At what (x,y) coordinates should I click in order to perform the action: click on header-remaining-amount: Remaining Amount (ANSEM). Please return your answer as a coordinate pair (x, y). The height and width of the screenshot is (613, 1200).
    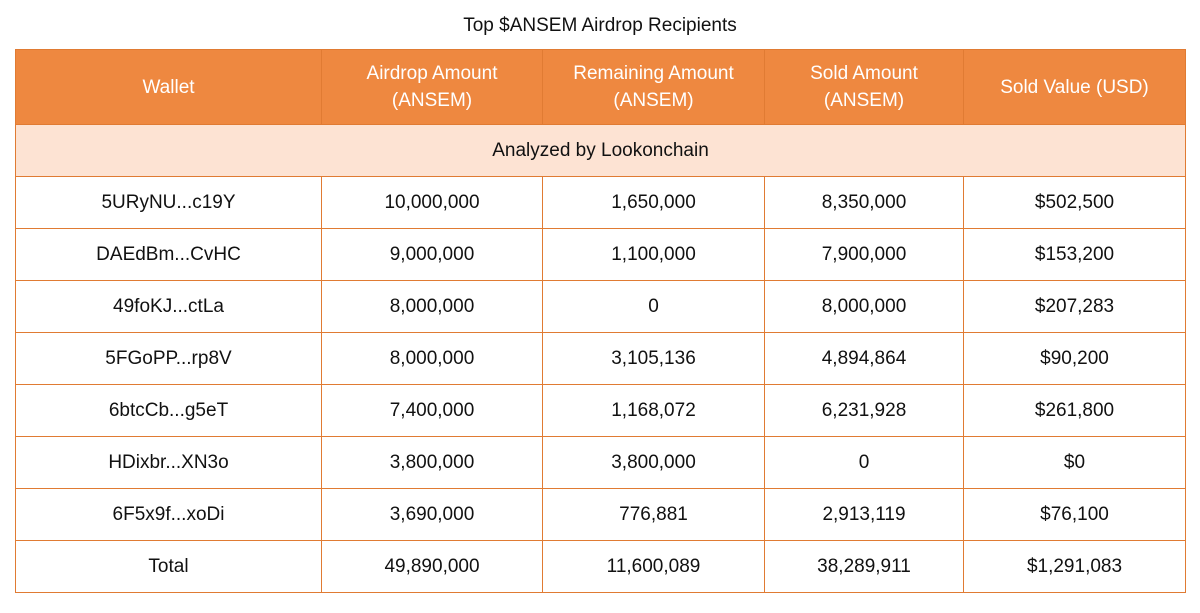
    Looking at the image, I should click on (653, 87).